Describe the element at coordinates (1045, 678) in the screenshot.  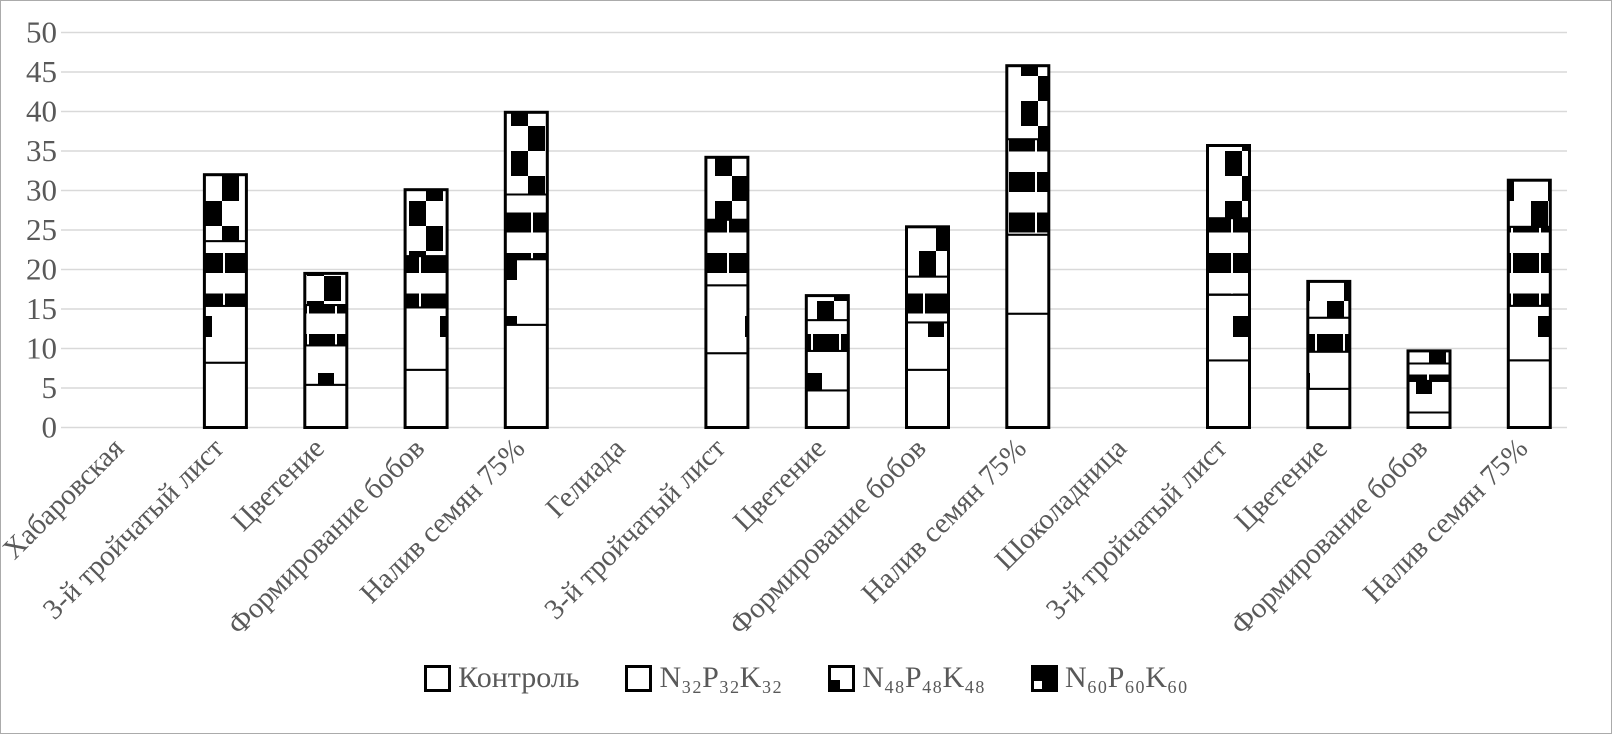
I see `legend-swatch-n60-icon` at that location.